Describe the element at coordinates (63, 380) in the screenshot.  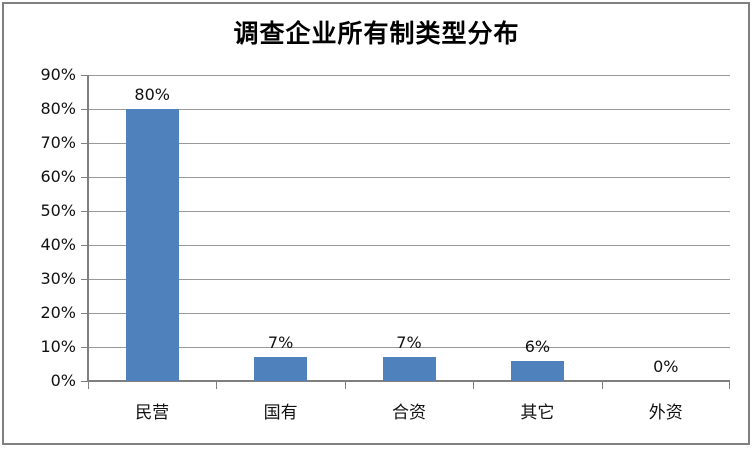
I see `y-axis-tick-label: 0%` at that location.